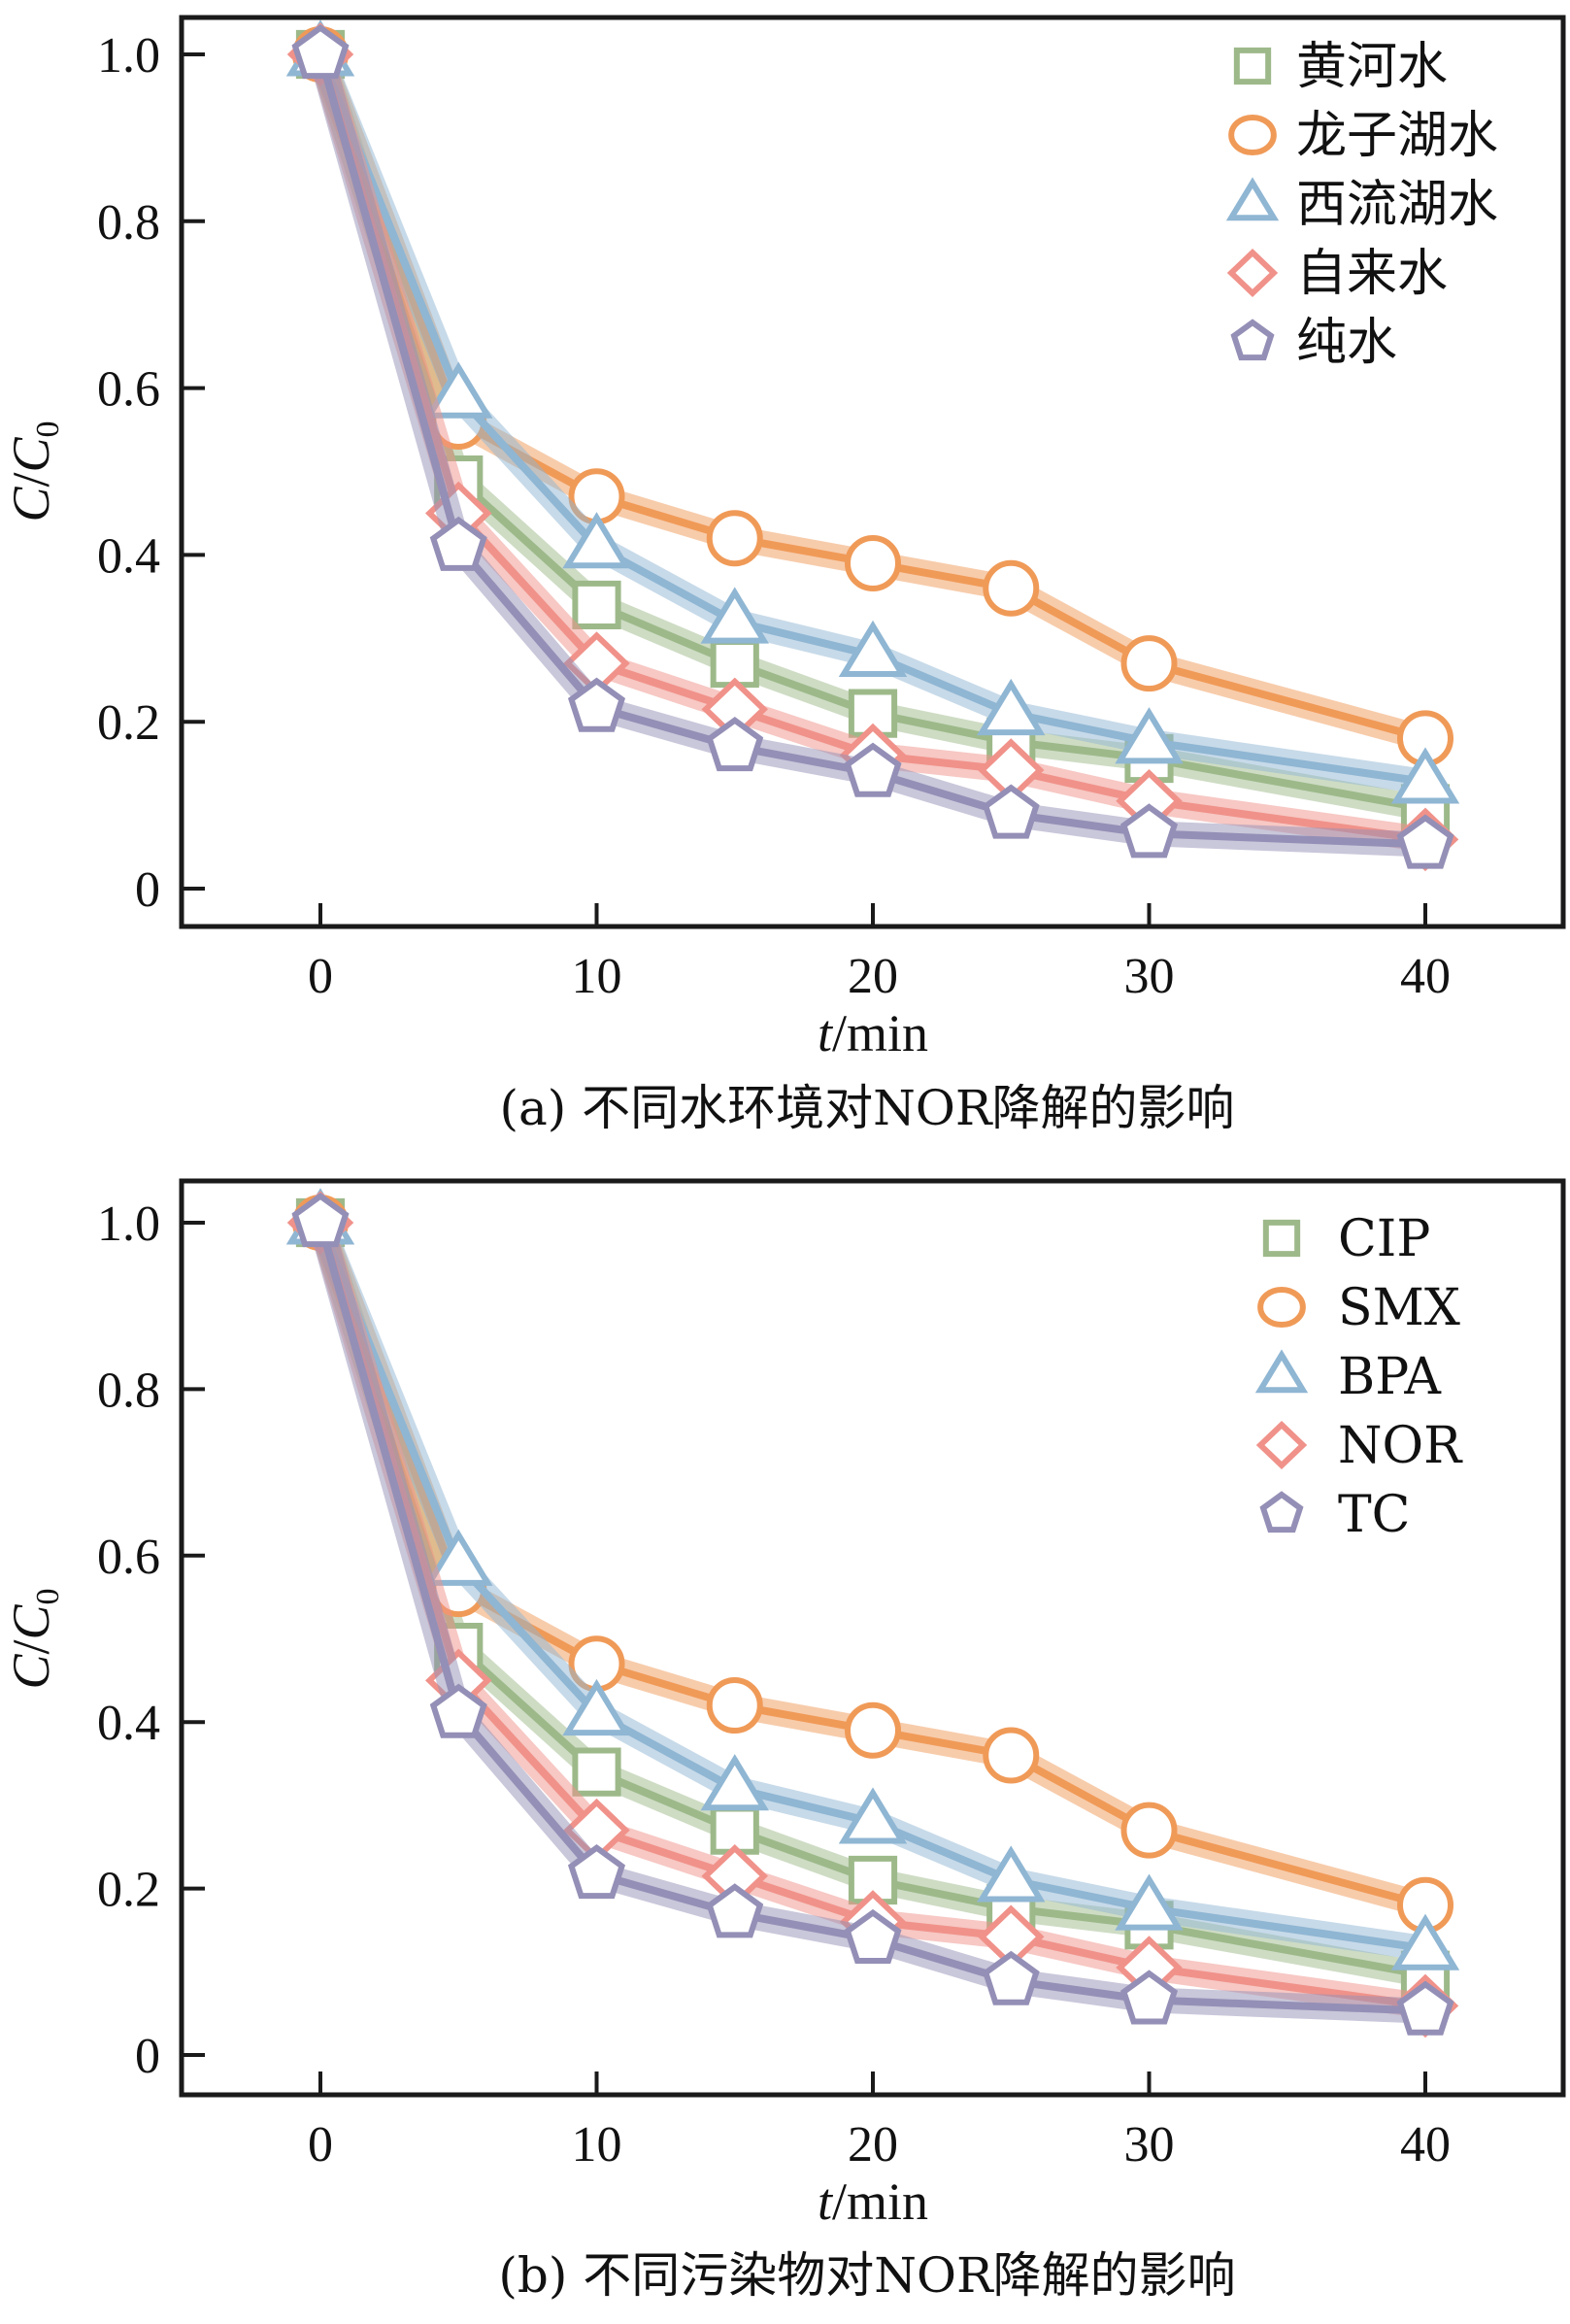  What do you see at coordinates (1372, 67) in the screenshot?
I see `legend-label: 黄河水` at bounding box center [1372, 67].